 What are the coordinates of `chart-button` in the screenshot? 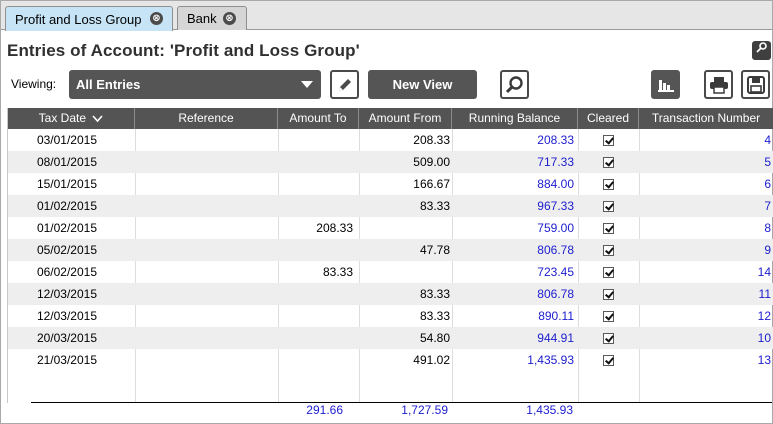 It's located at (665, 84).